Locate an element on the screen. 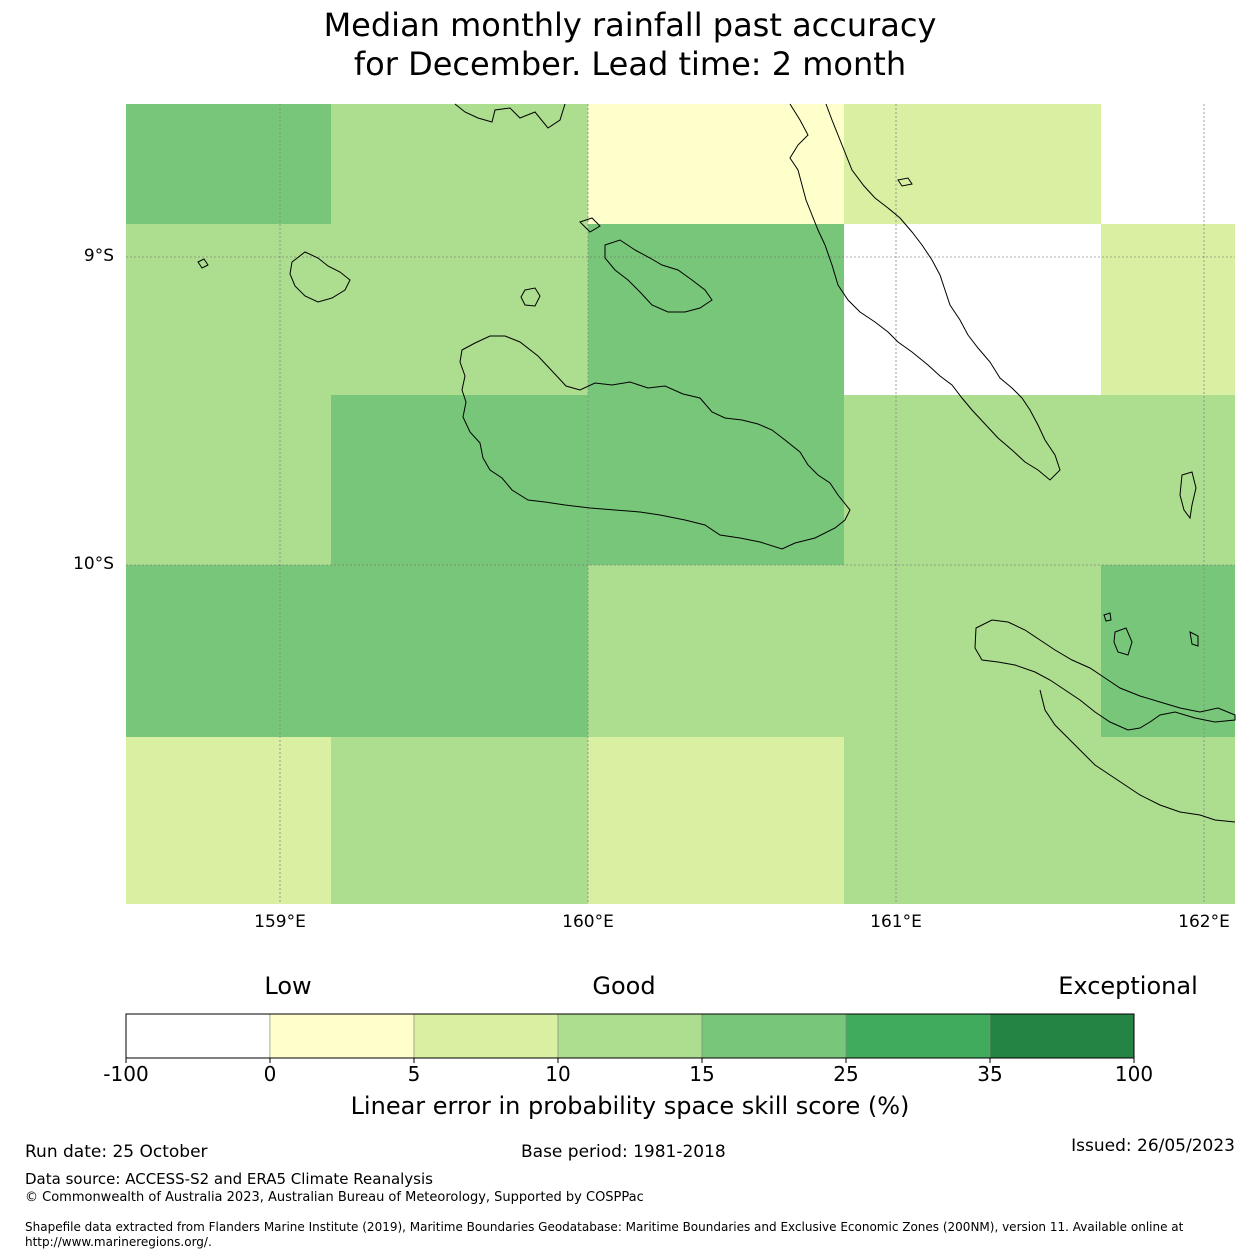 This screenshot has width=1260, height=1260. colorbar-tick: 35 is located at coordinates (990, 1074).